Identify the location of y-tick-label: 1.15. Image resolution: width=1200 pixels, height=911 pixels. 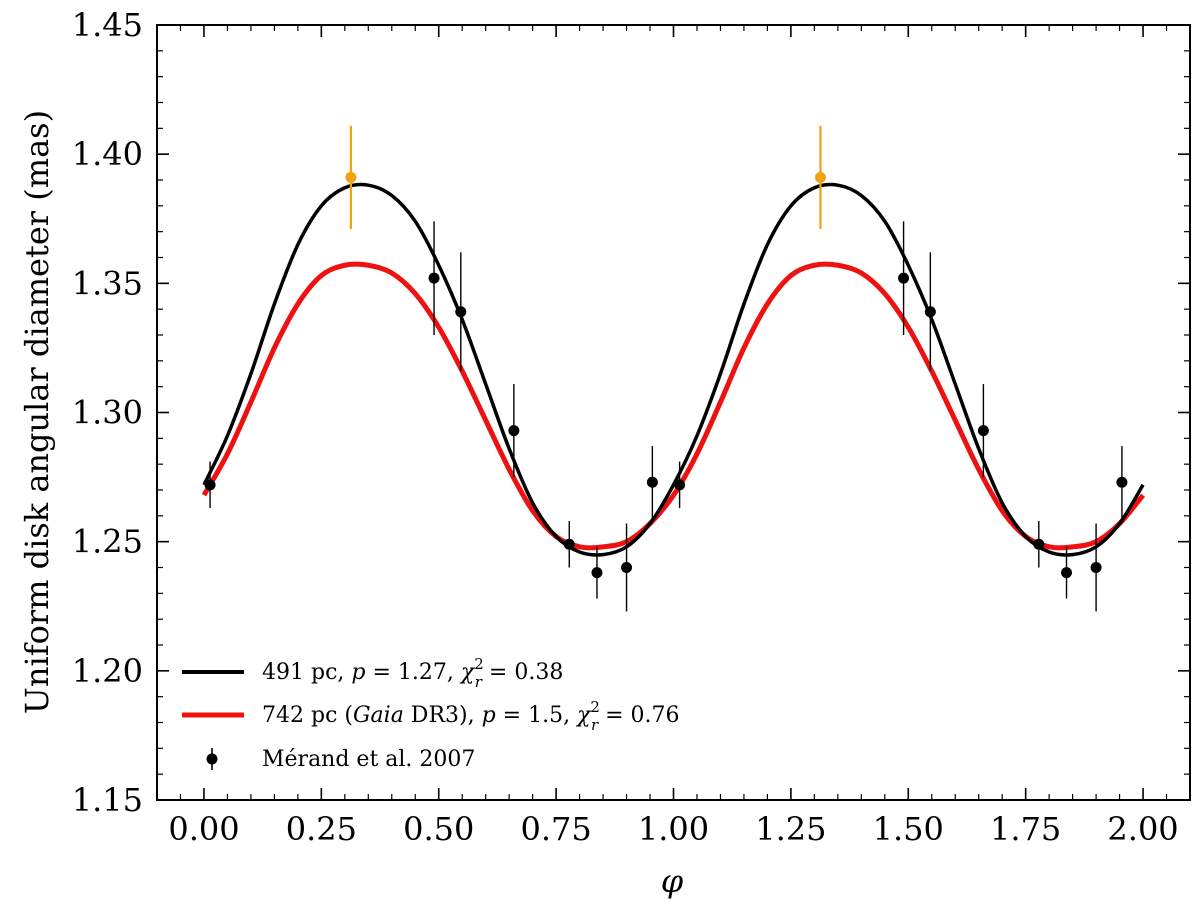
(107, 800).